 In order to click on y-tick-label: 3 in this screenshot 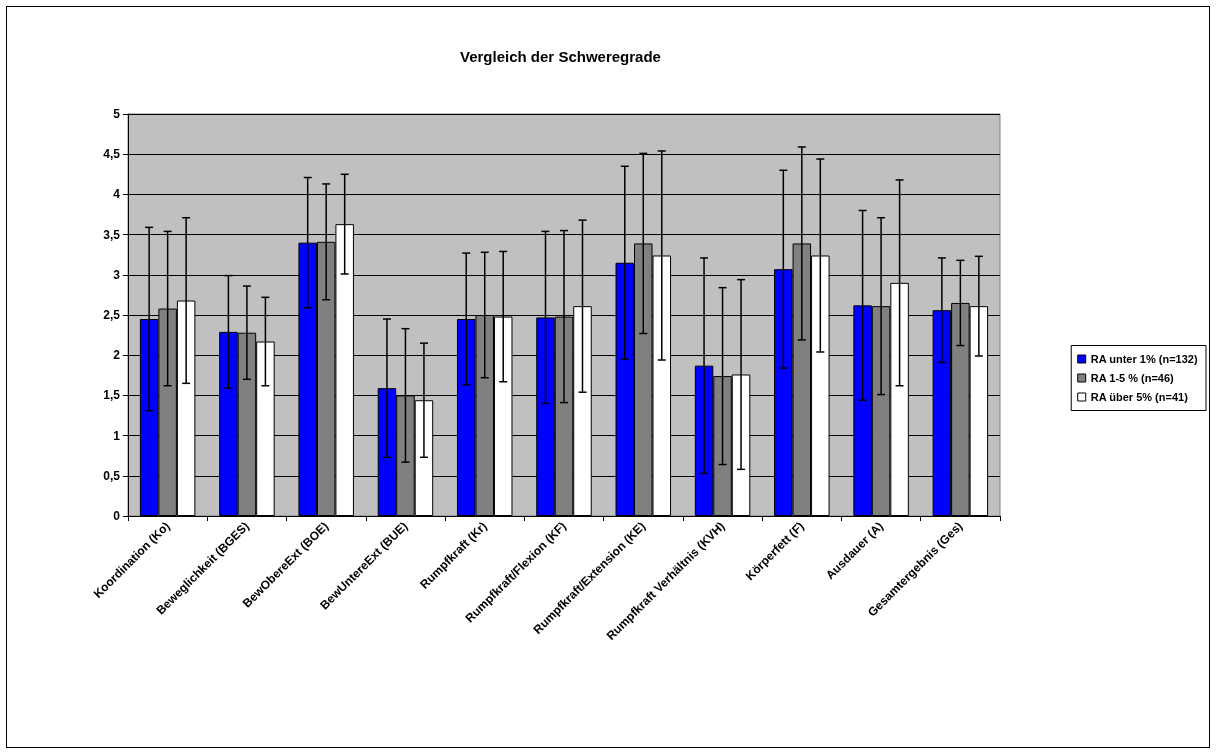, I will do `click(117, 274)`.